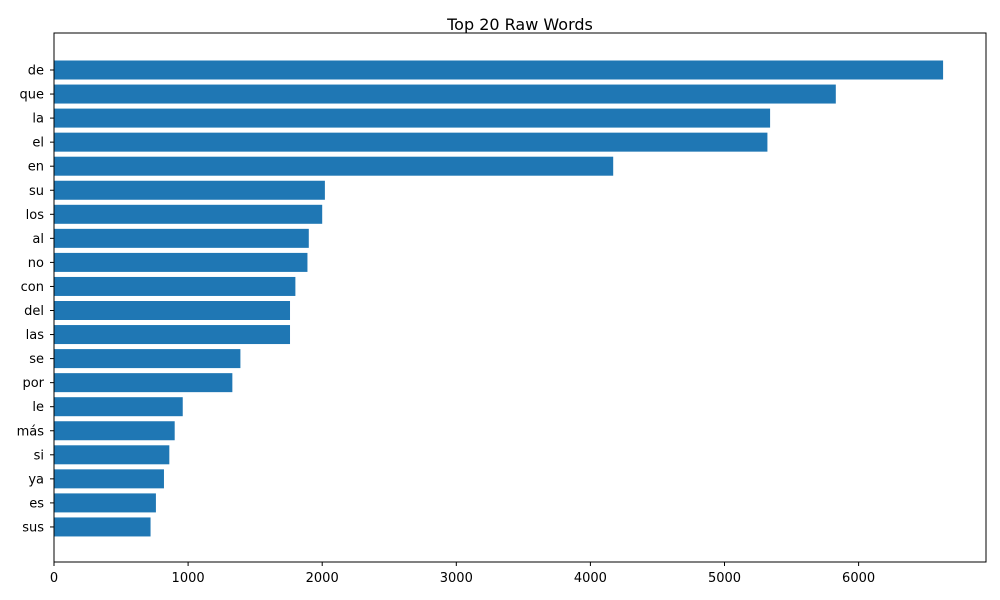 This screenshot has height=600, width=1000. I want to click on y-tick-label: por, so click(33, 383).